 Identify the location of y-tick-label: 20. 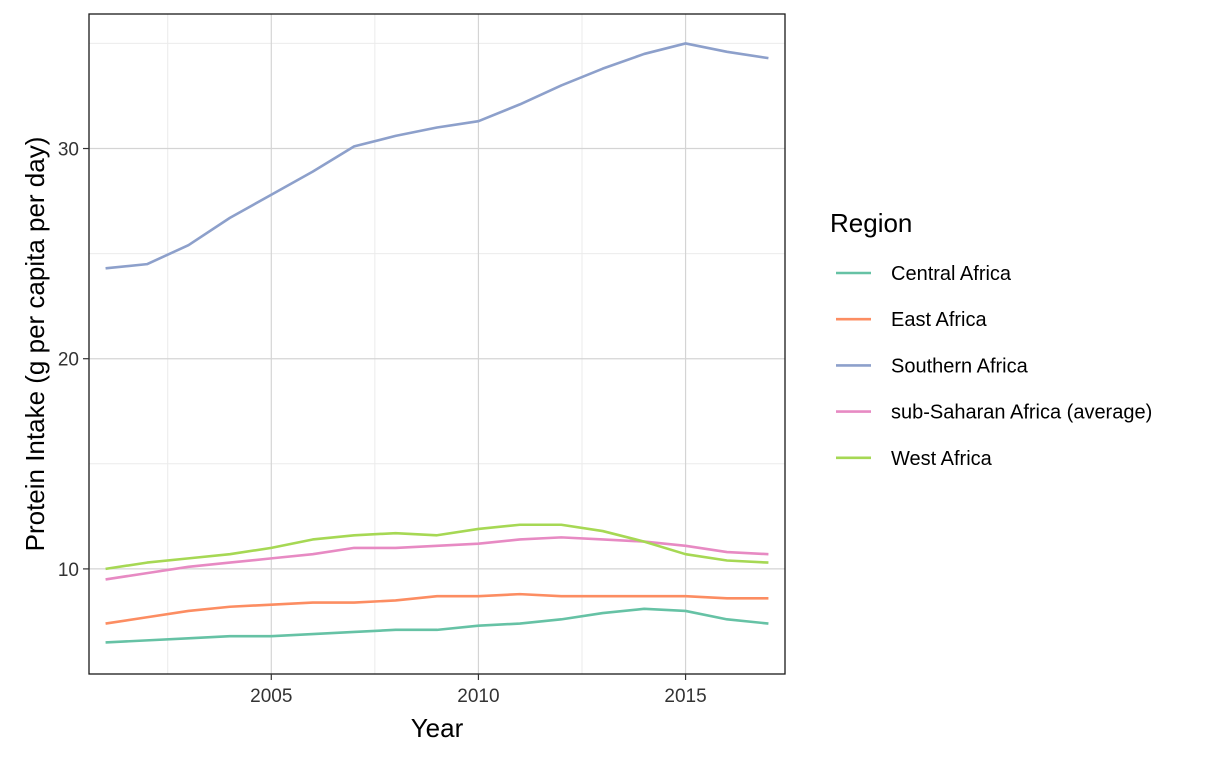
(68, 360).